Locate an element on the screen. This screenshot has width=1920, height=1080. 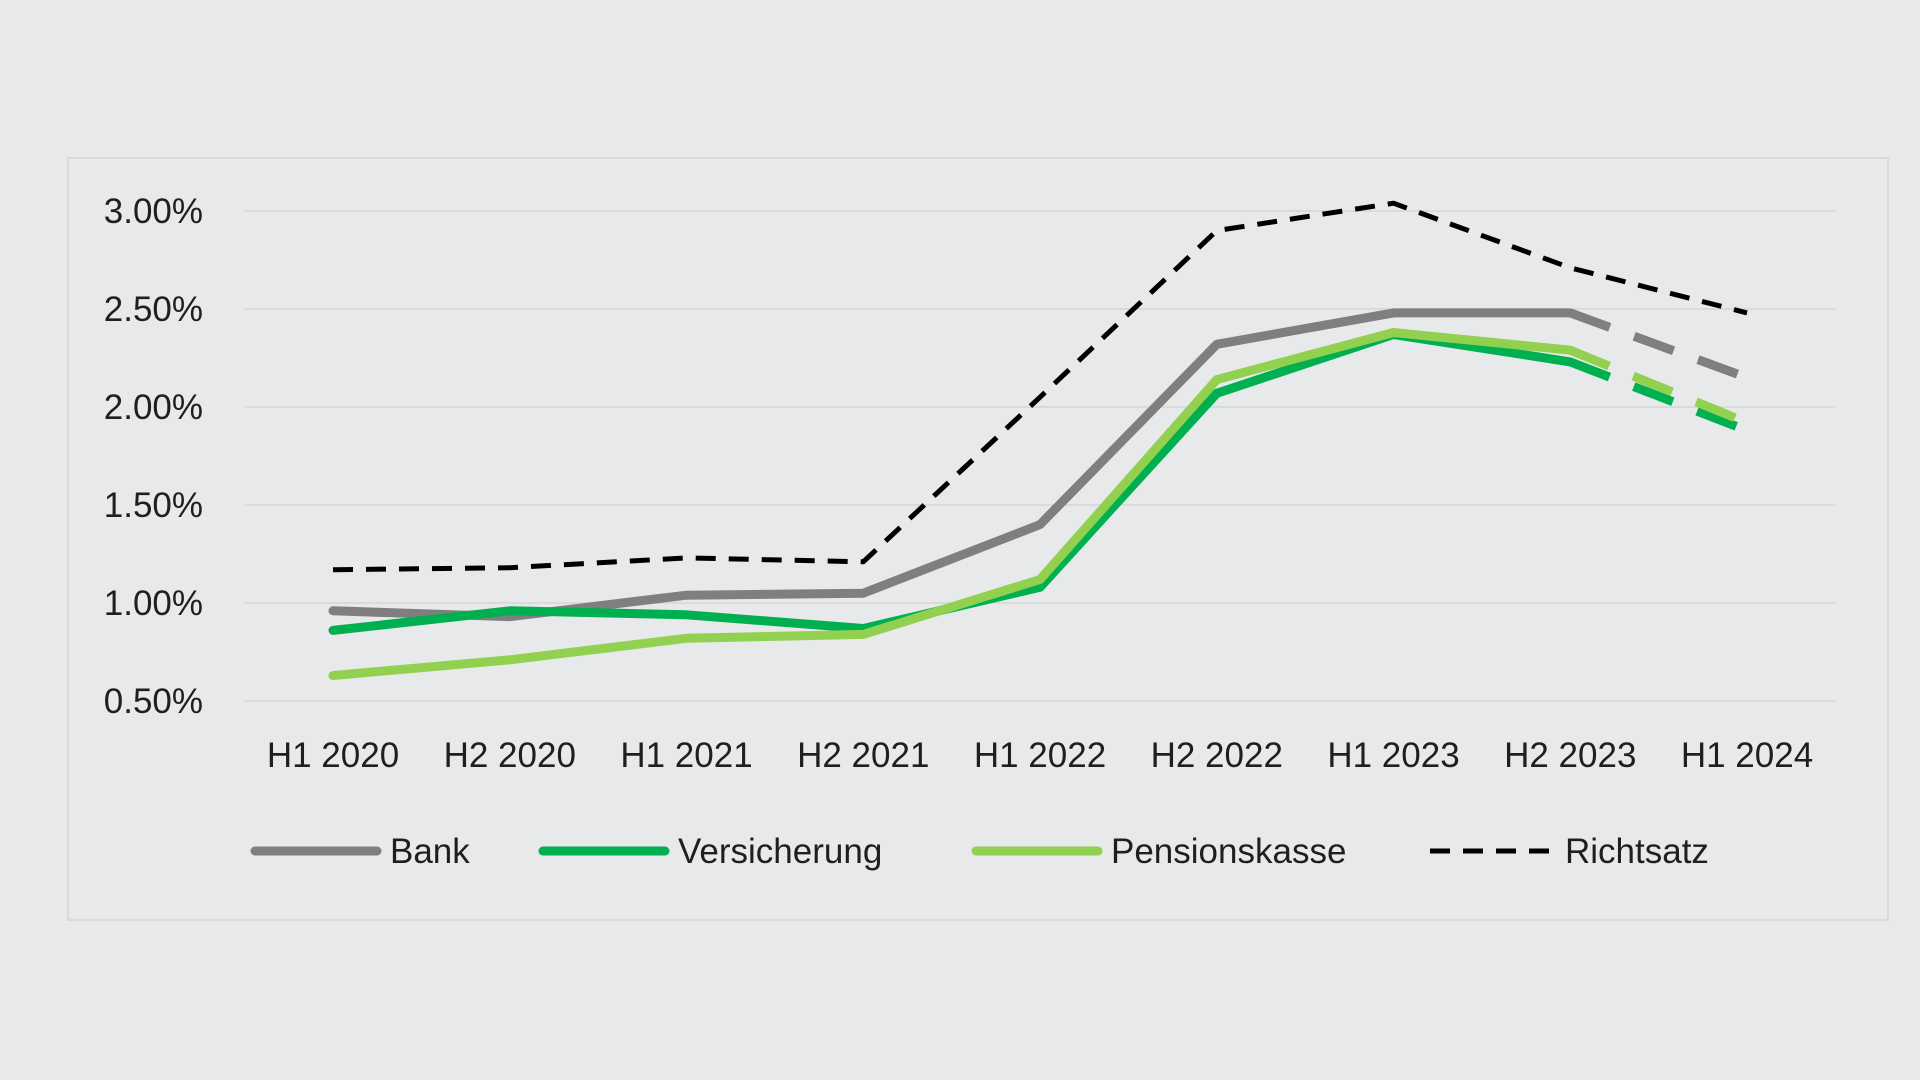
series-forecast-versicherung is located at coordinates (1658, 396).